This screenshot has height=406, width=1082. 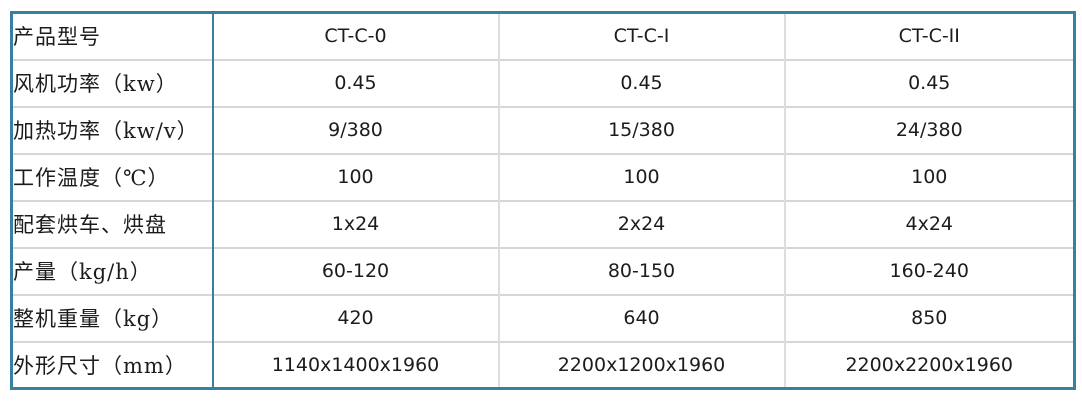 I want to click on cell-value: 160-240, so click(x=929, y=270).